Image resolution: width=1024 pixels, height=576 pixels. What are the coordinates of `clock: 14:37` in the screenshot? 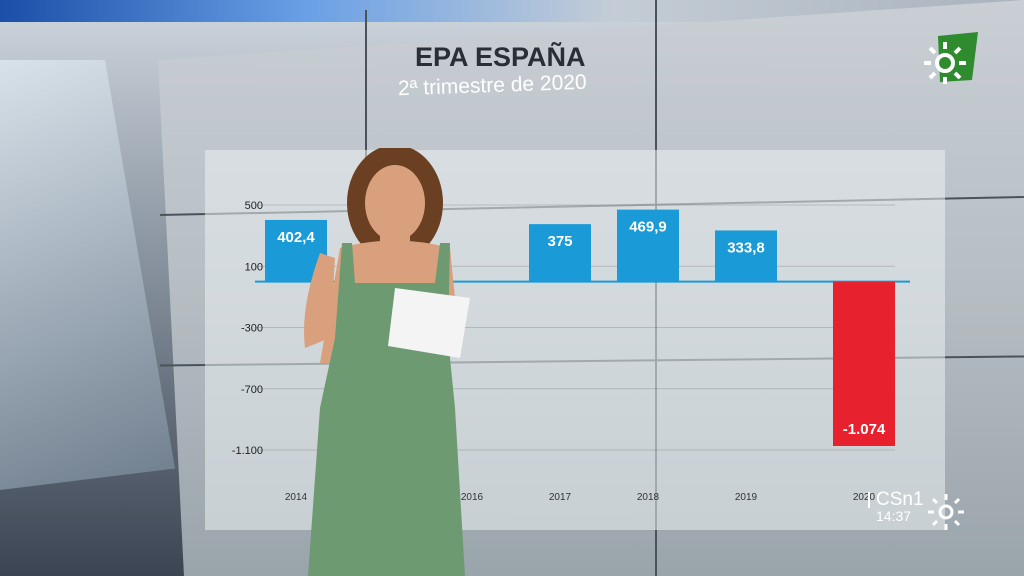 It's located at (894, 516).